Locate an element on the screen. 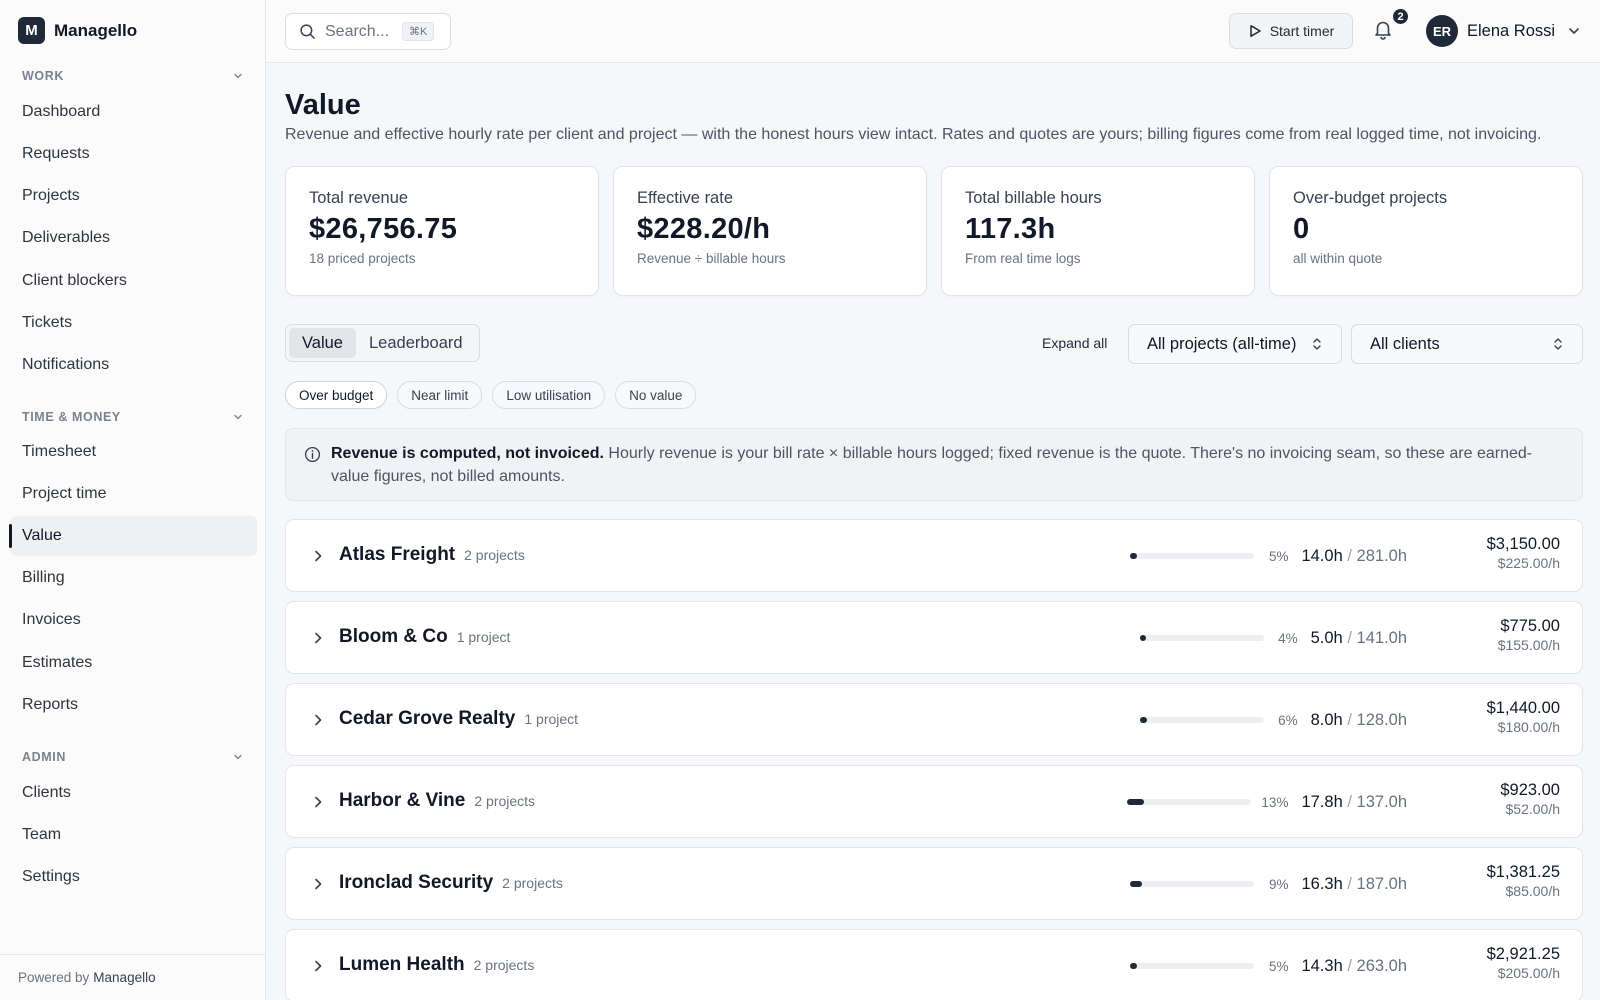 Image resolution: width=1600 pixels, height=1000 pixels. sidebar-item-estimates: Estimates is located at coordinates (57, 662).